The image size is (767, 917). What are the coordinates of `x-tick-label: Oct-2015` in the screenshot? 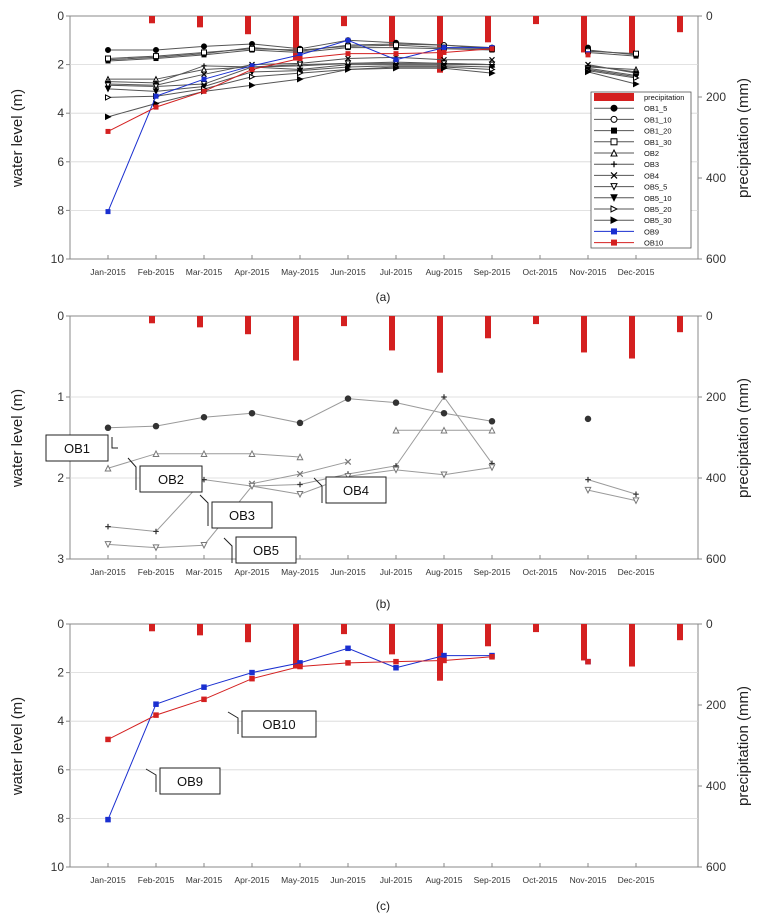 It's located at (540, 880).